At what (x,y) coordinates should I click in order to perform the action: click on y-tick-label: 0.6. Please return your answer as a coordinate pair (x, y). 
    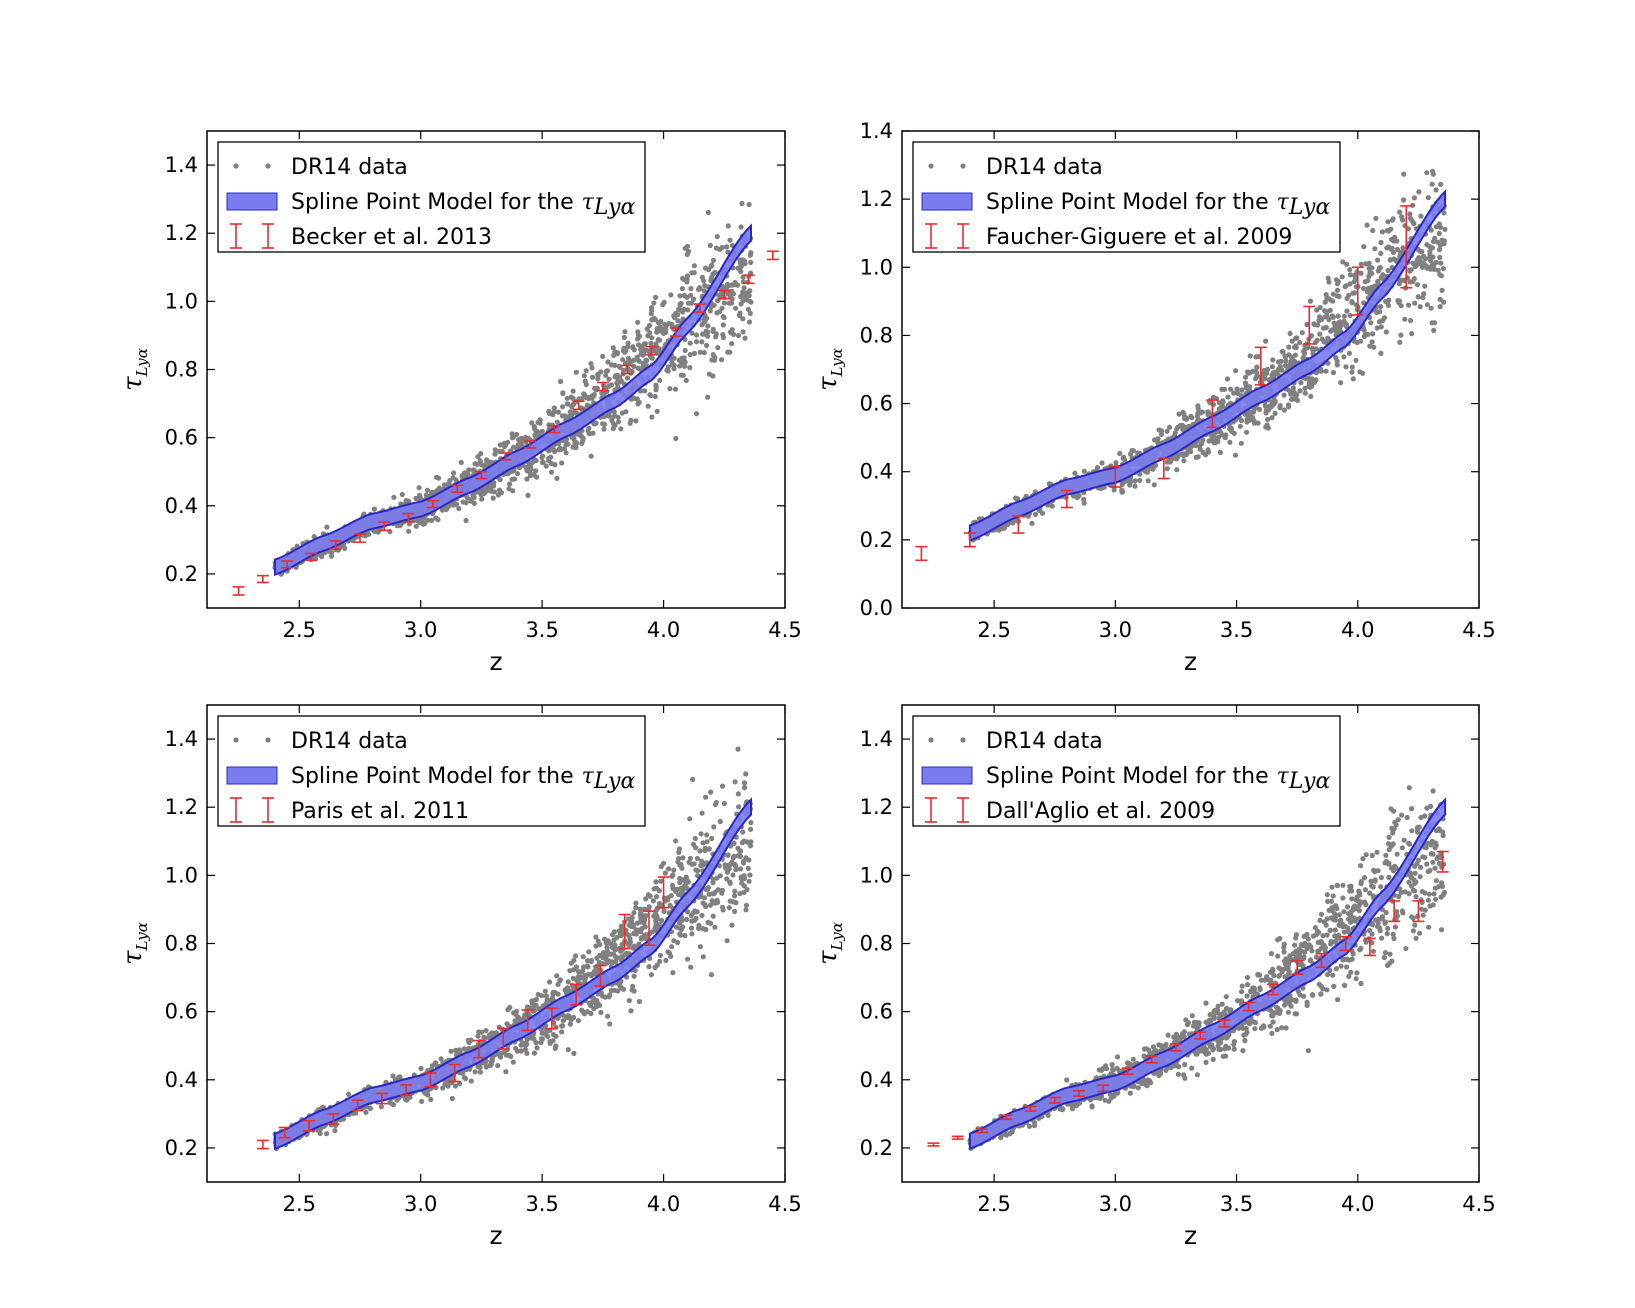
    Looking at the image, I should click on (181, 438).